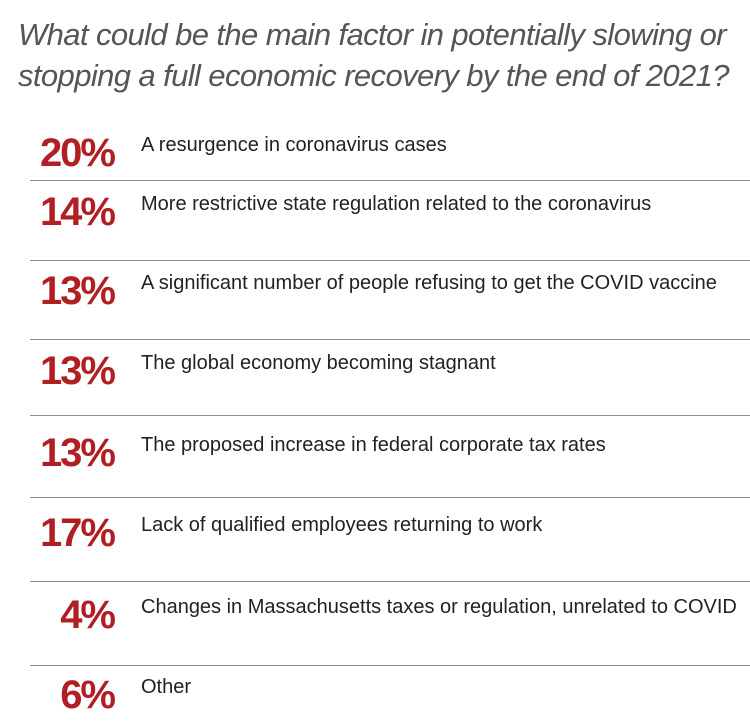 The image size is (750, 728). What do you see at coordinates (77, 212) in the screenshot?
I see `percent-value: 14%` at bounding box center [77, 212].